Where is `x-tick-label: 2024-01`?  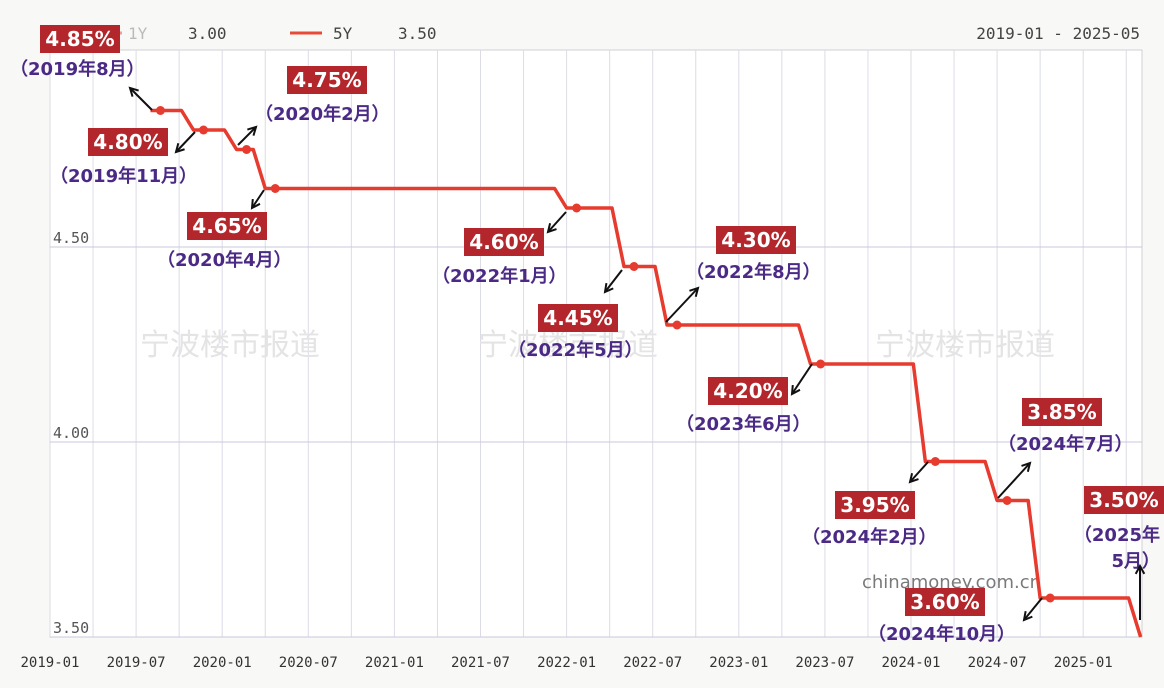 x-tick-label: 2024-01 is located at coordinates (910, 663).